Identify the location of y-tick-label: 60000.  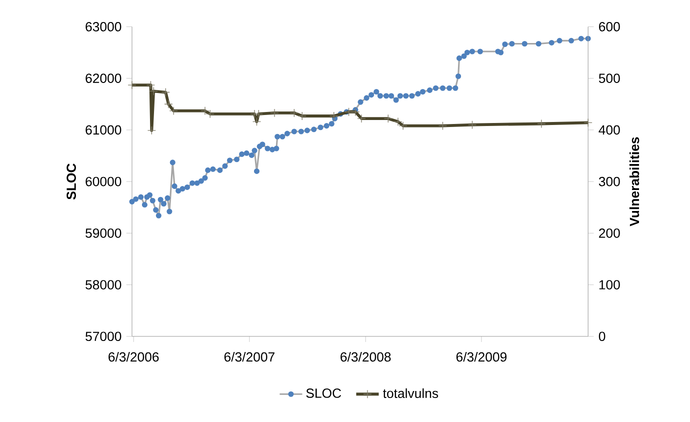
(104, 181).